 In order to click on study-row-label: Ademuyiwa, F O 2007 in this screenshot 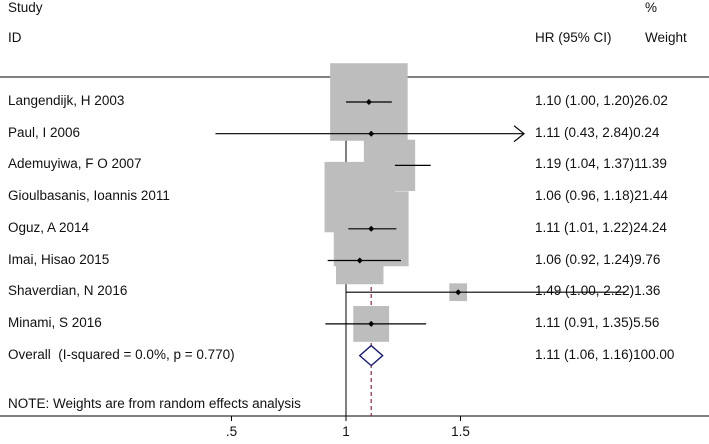, I will do `click(75, 164)`.